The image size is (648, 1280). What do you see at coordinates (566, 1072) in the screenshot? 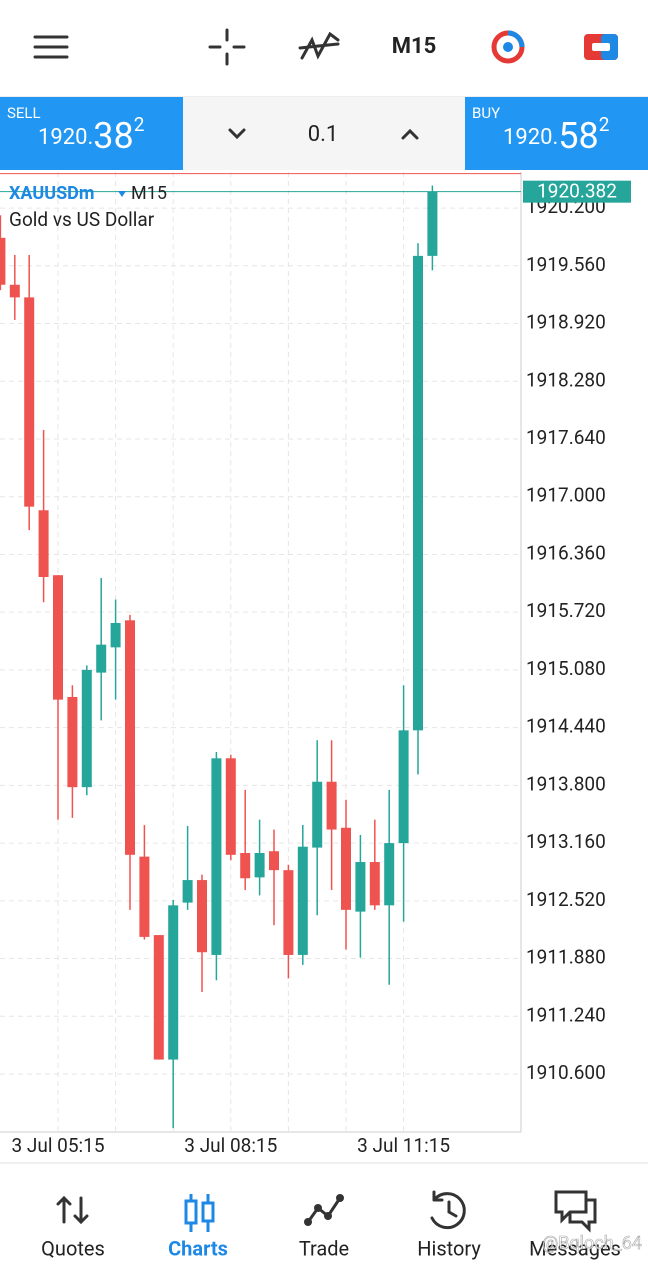
I see `y-tick-label: 1910.600` at bounding box center [566, 1072].